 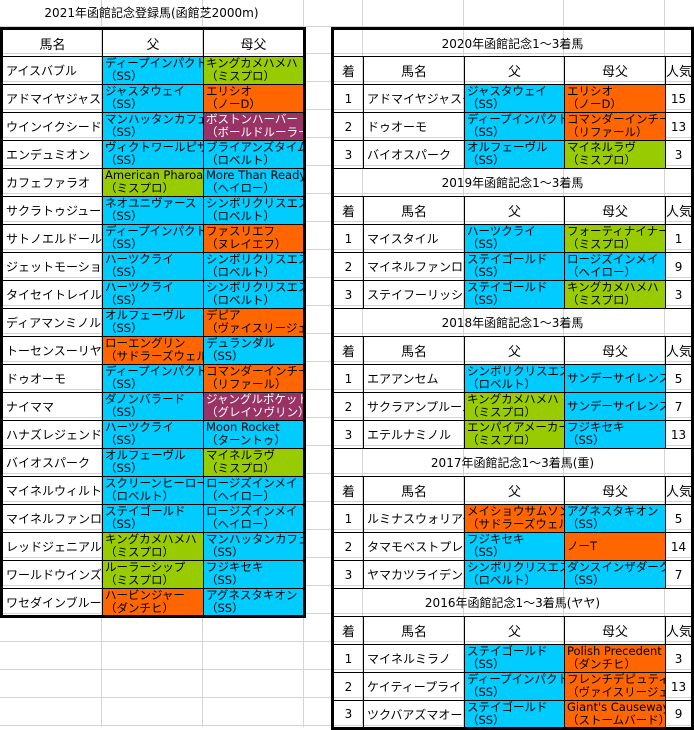 What do you see at coordinates (52, 350) in the screenshot?
I see `horse-name-cell: トーセンスーリヤ` at bounding box center [52, 350].